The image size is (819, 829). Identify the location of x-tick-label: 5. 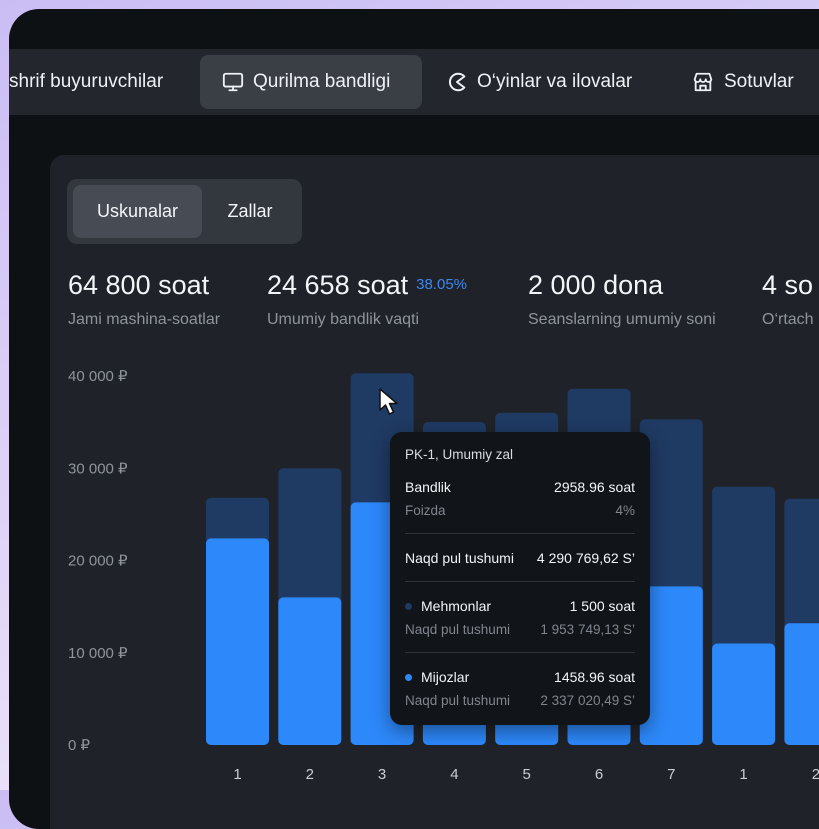
(527, 774).